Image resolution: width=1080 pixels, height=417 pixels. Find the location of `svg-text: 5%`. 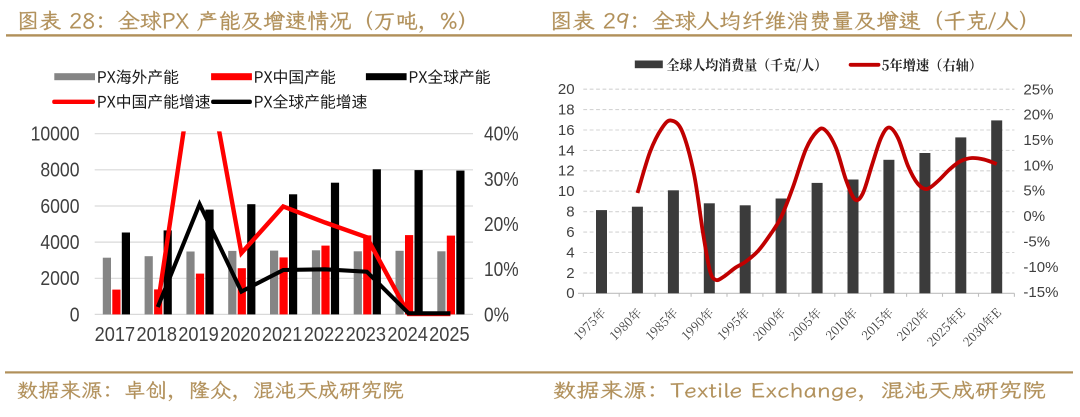

svg-text: 5% is located at coordinates (1034, 191).